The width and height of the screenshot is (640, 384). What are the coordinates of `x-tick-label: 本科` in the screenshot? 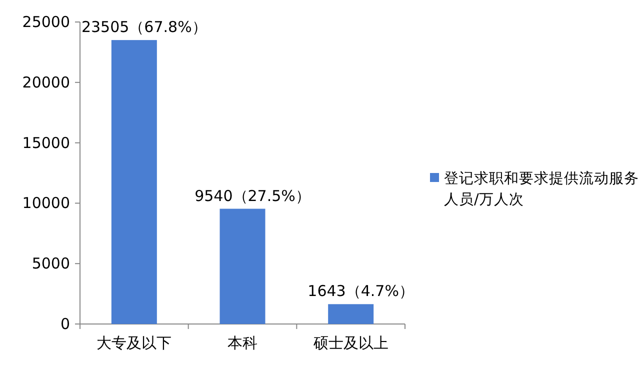 It's located at (243, 343).